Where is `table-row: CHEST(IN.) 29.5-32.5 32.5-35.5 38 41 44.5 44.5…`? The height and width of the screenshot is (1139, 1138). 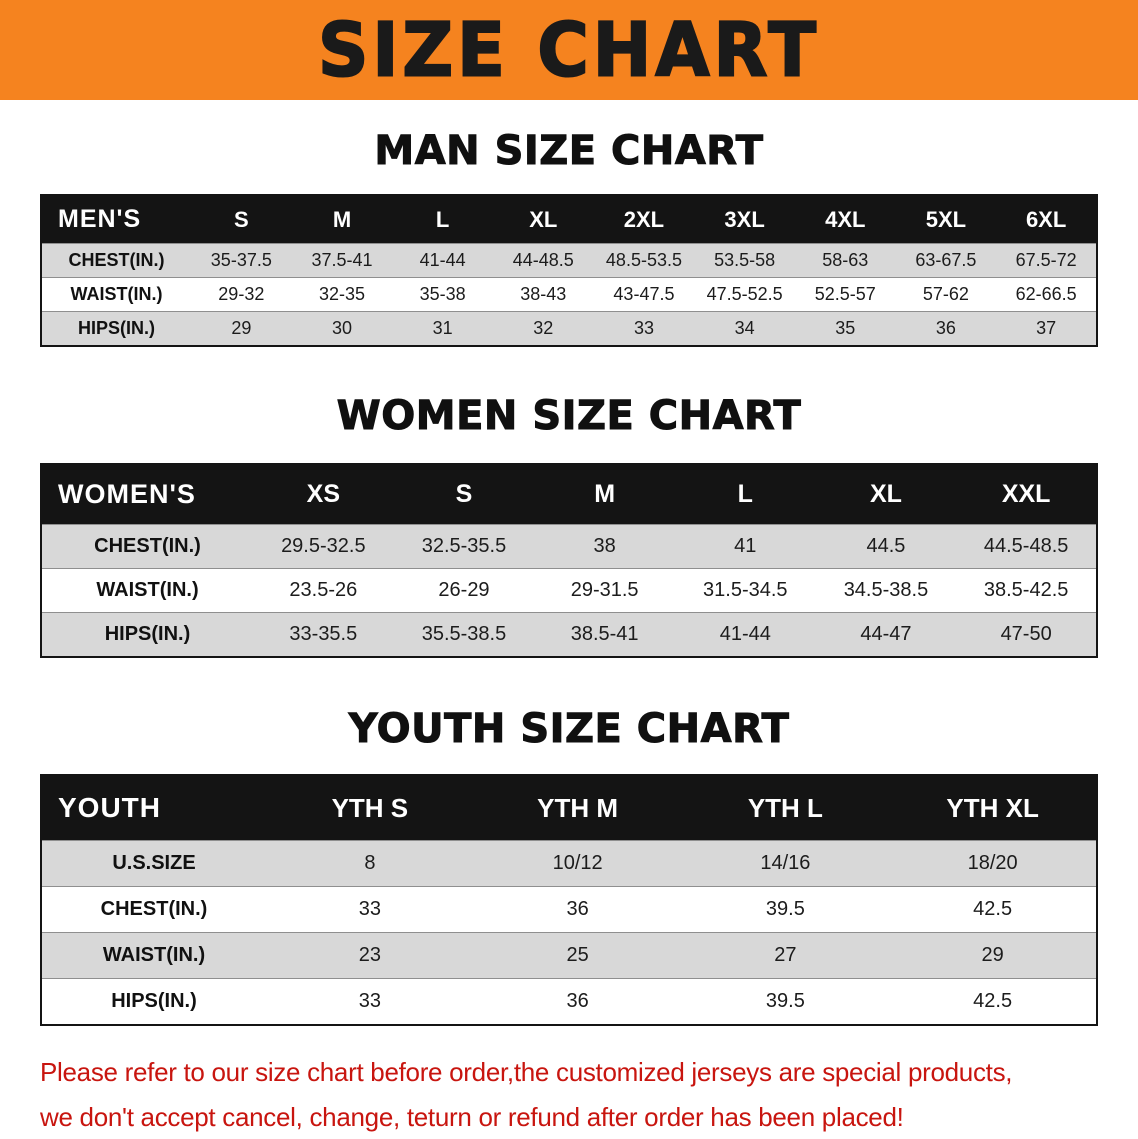 table-row: CHEST(IN.) 29.5-32.5 32.5-35.5 38 41 44.5 44.5… is located at coordinates (569, 546).